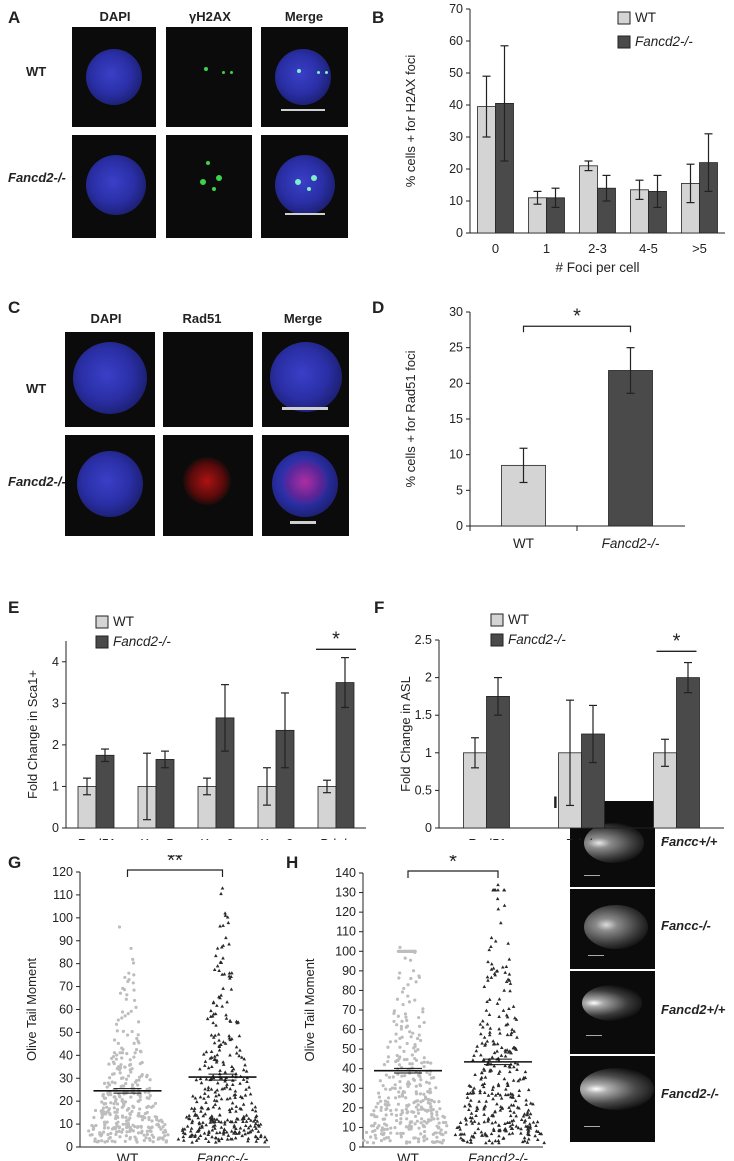 The height and width of the screenshot is (1161, 734). What do you see at coordinates (63, 895) in the screenshot?
I see `y-tick-label: 110` at bounding box center [63, 895].